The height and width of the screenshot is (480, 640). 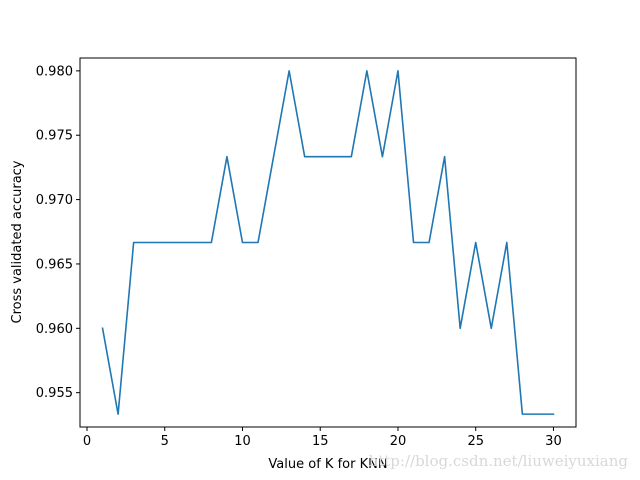 What do you see at coordinates (58, 232) in the screenshot?
I see `y-axis: 0.955 0.960 0.965 0.970 0.975 0.980` at bounding box center [58, 232].